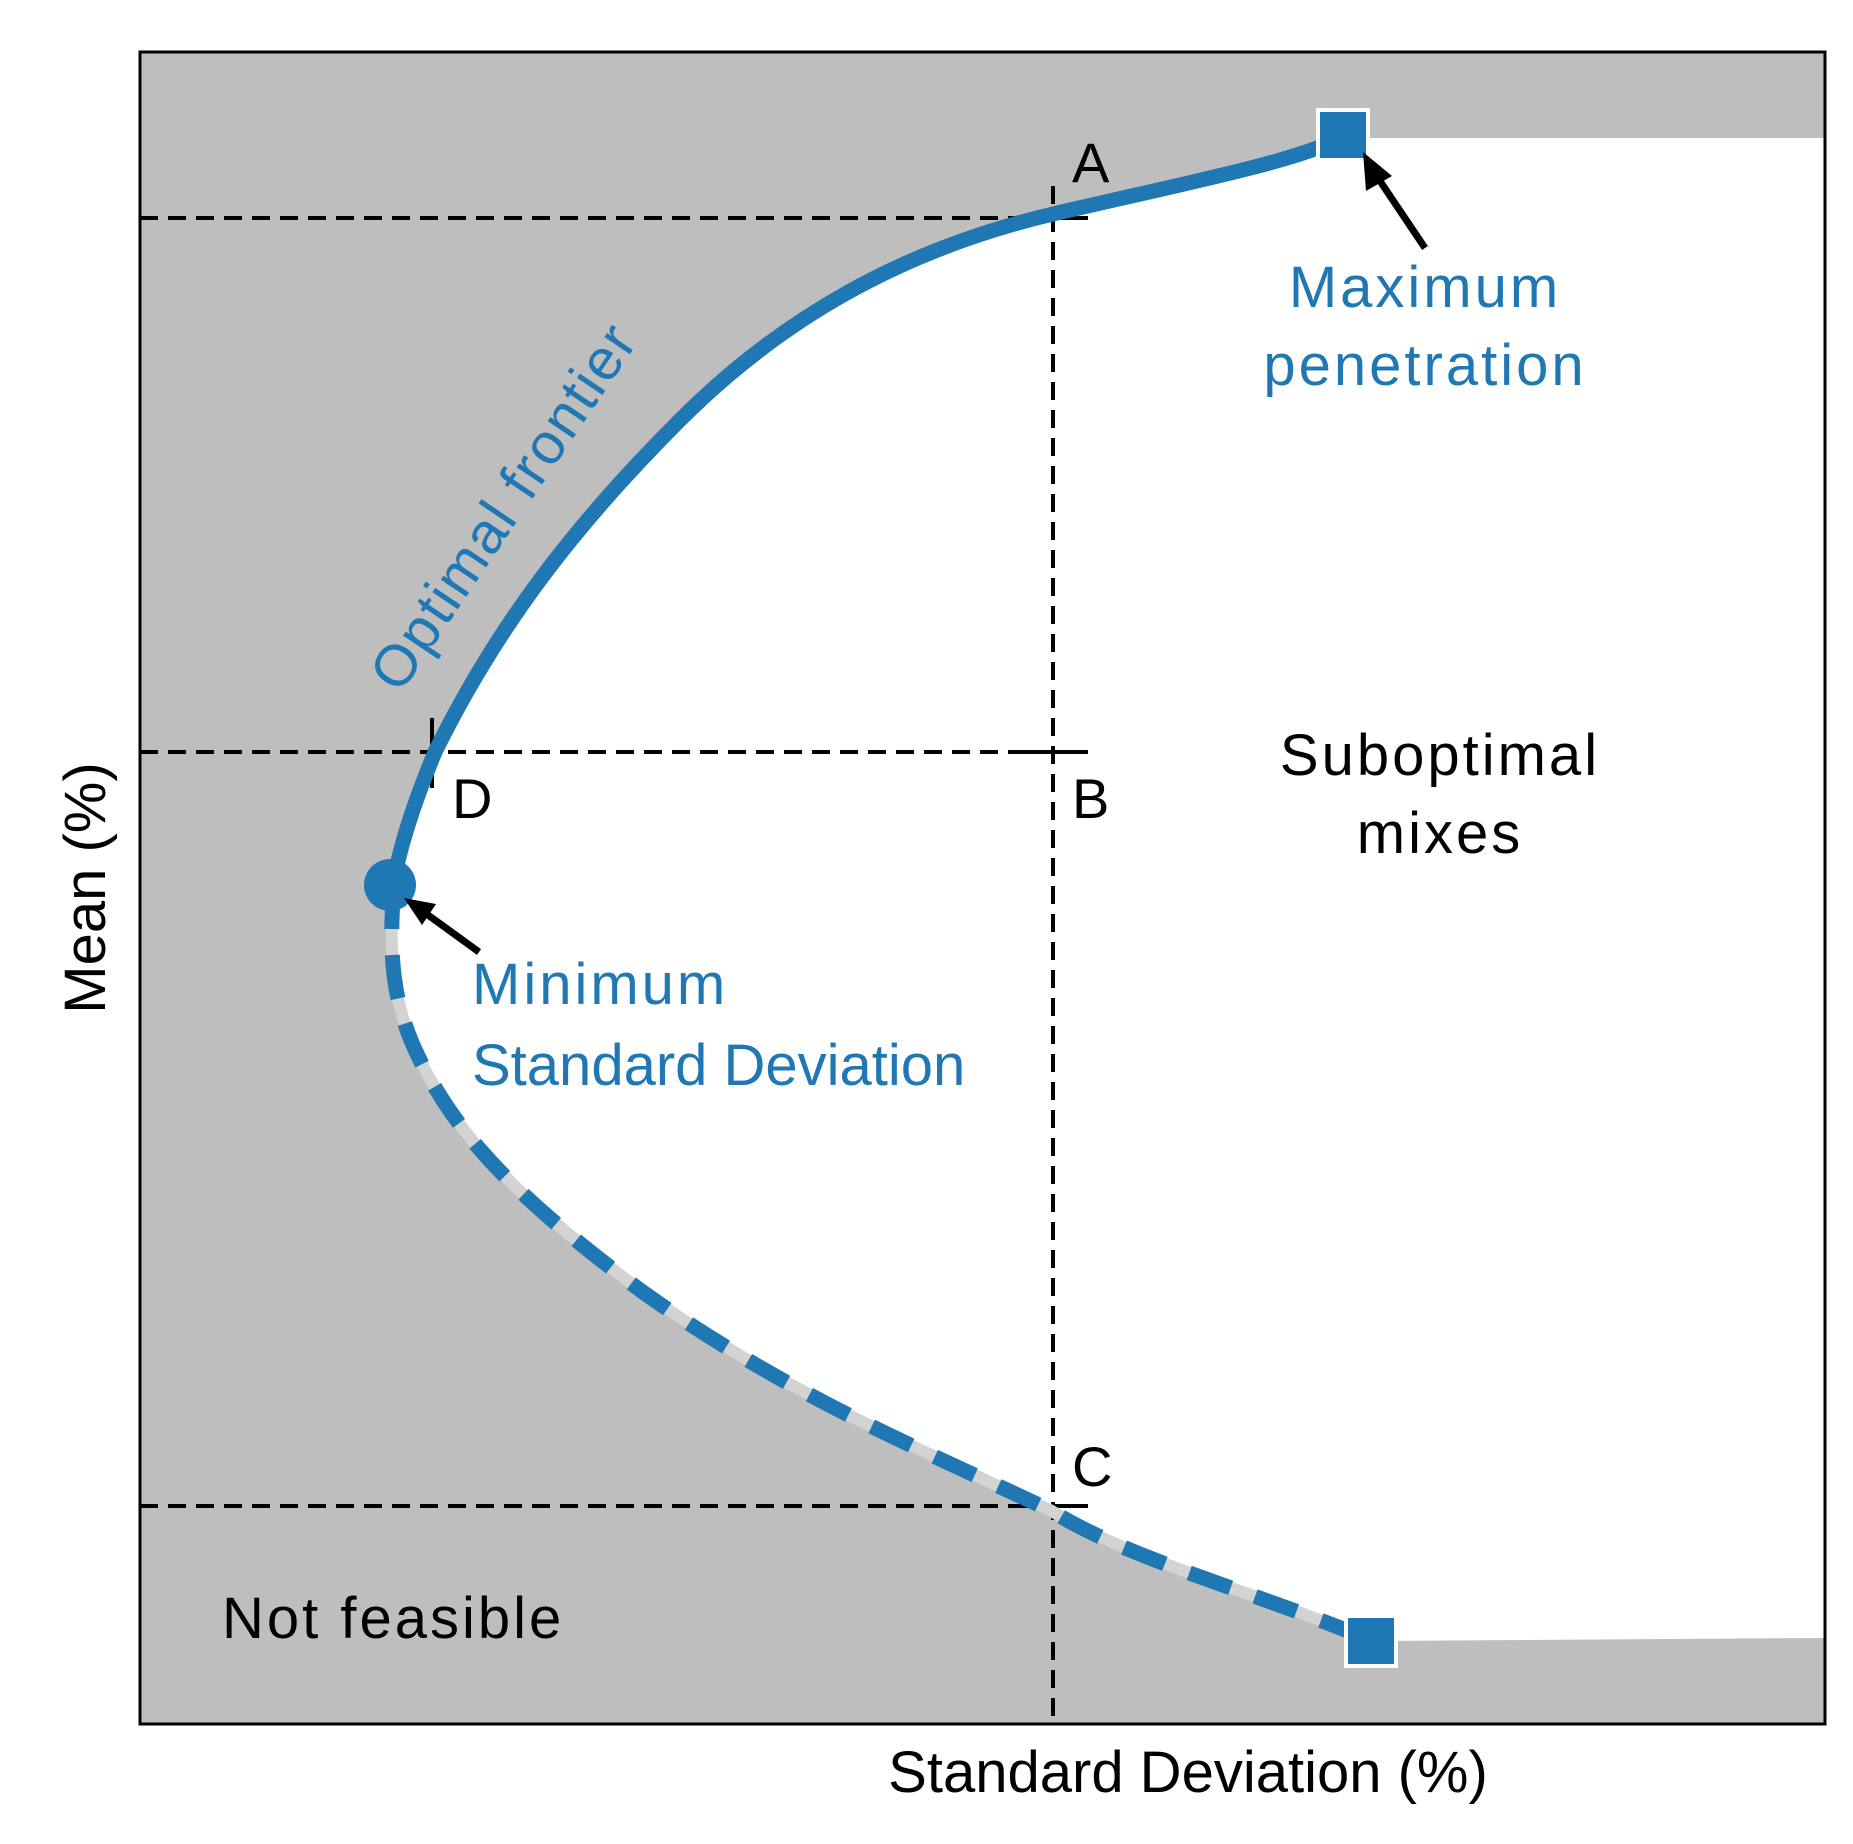  I want to click on lower-end-marker, so click(1371, 1641).